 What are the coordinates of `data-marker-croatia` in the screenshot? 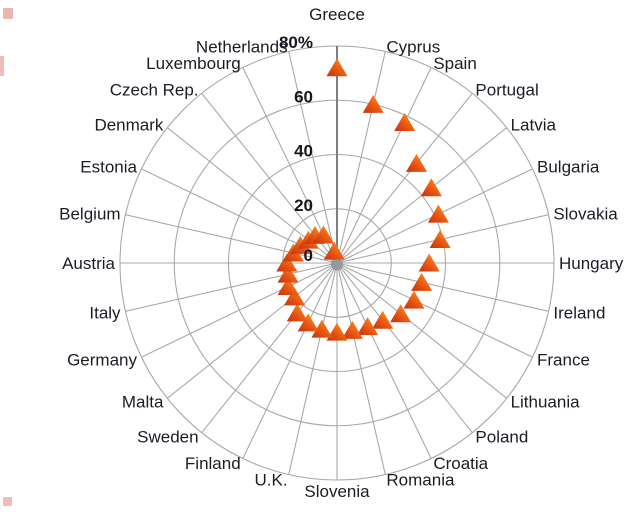 It's located at (368, 326).